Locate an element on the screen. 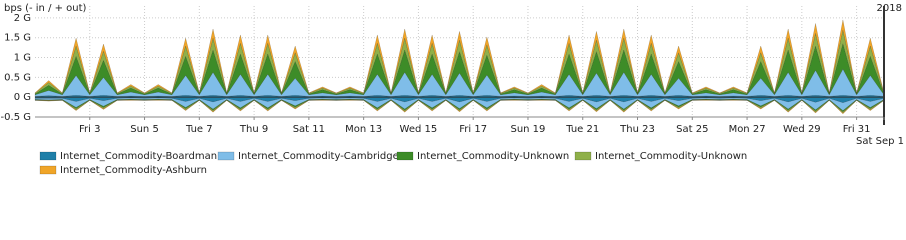 The image size is (906, 240). x-tick-label: Thu 9 is located at coordinates (253, 129).